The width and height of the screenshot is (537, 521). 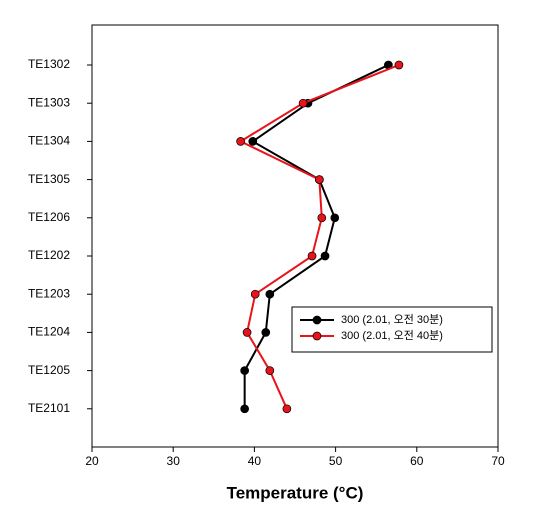 What do you see at coordinates (174, 461) in the screenshot?
I see `x-tick-label: 30` at bounding box center [174, 461].